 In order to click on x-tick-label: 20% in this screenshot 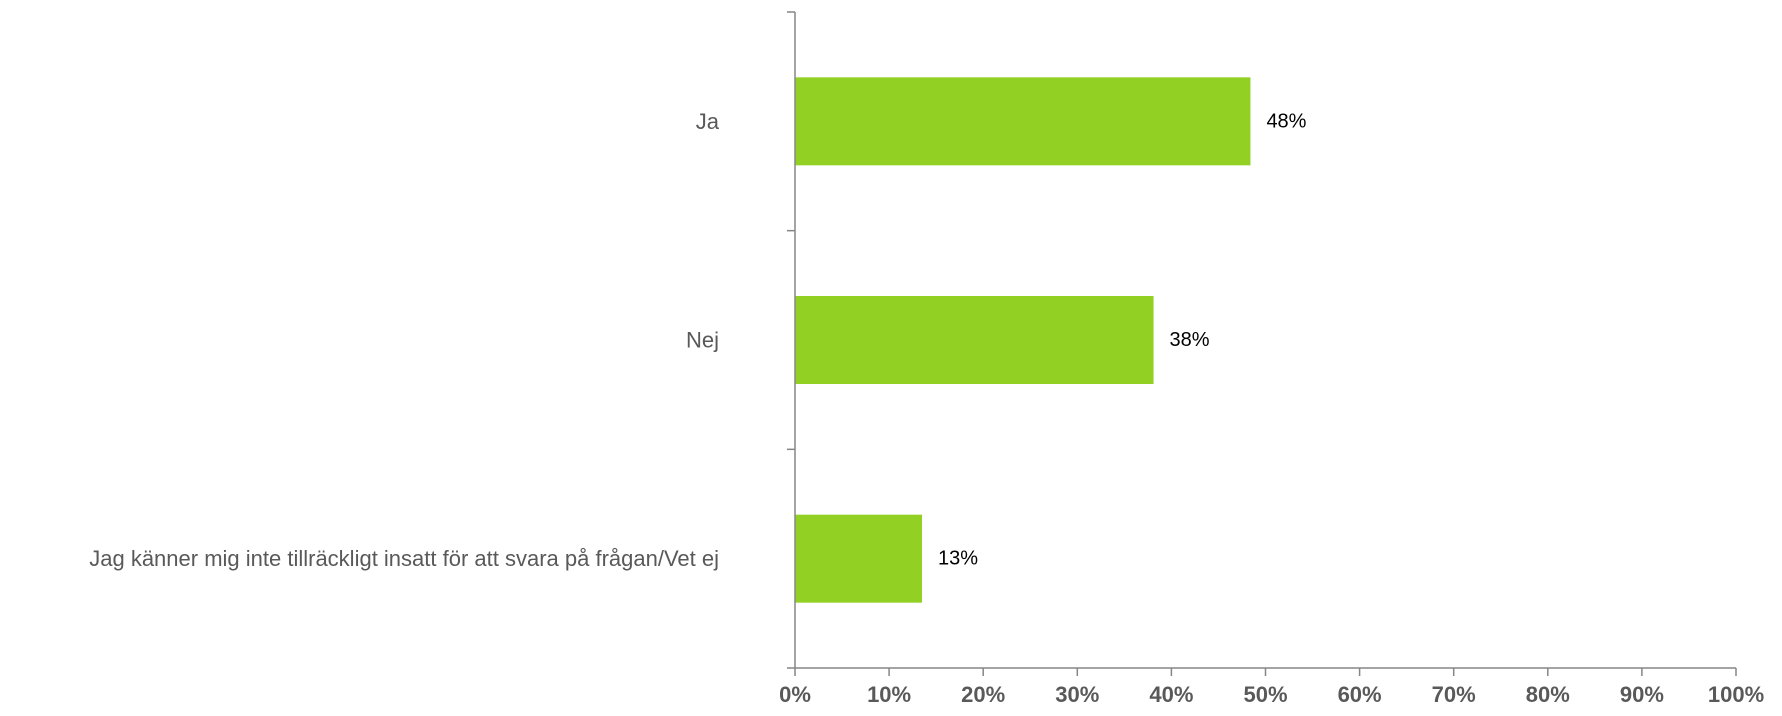, I will do `click(983, 694)`.